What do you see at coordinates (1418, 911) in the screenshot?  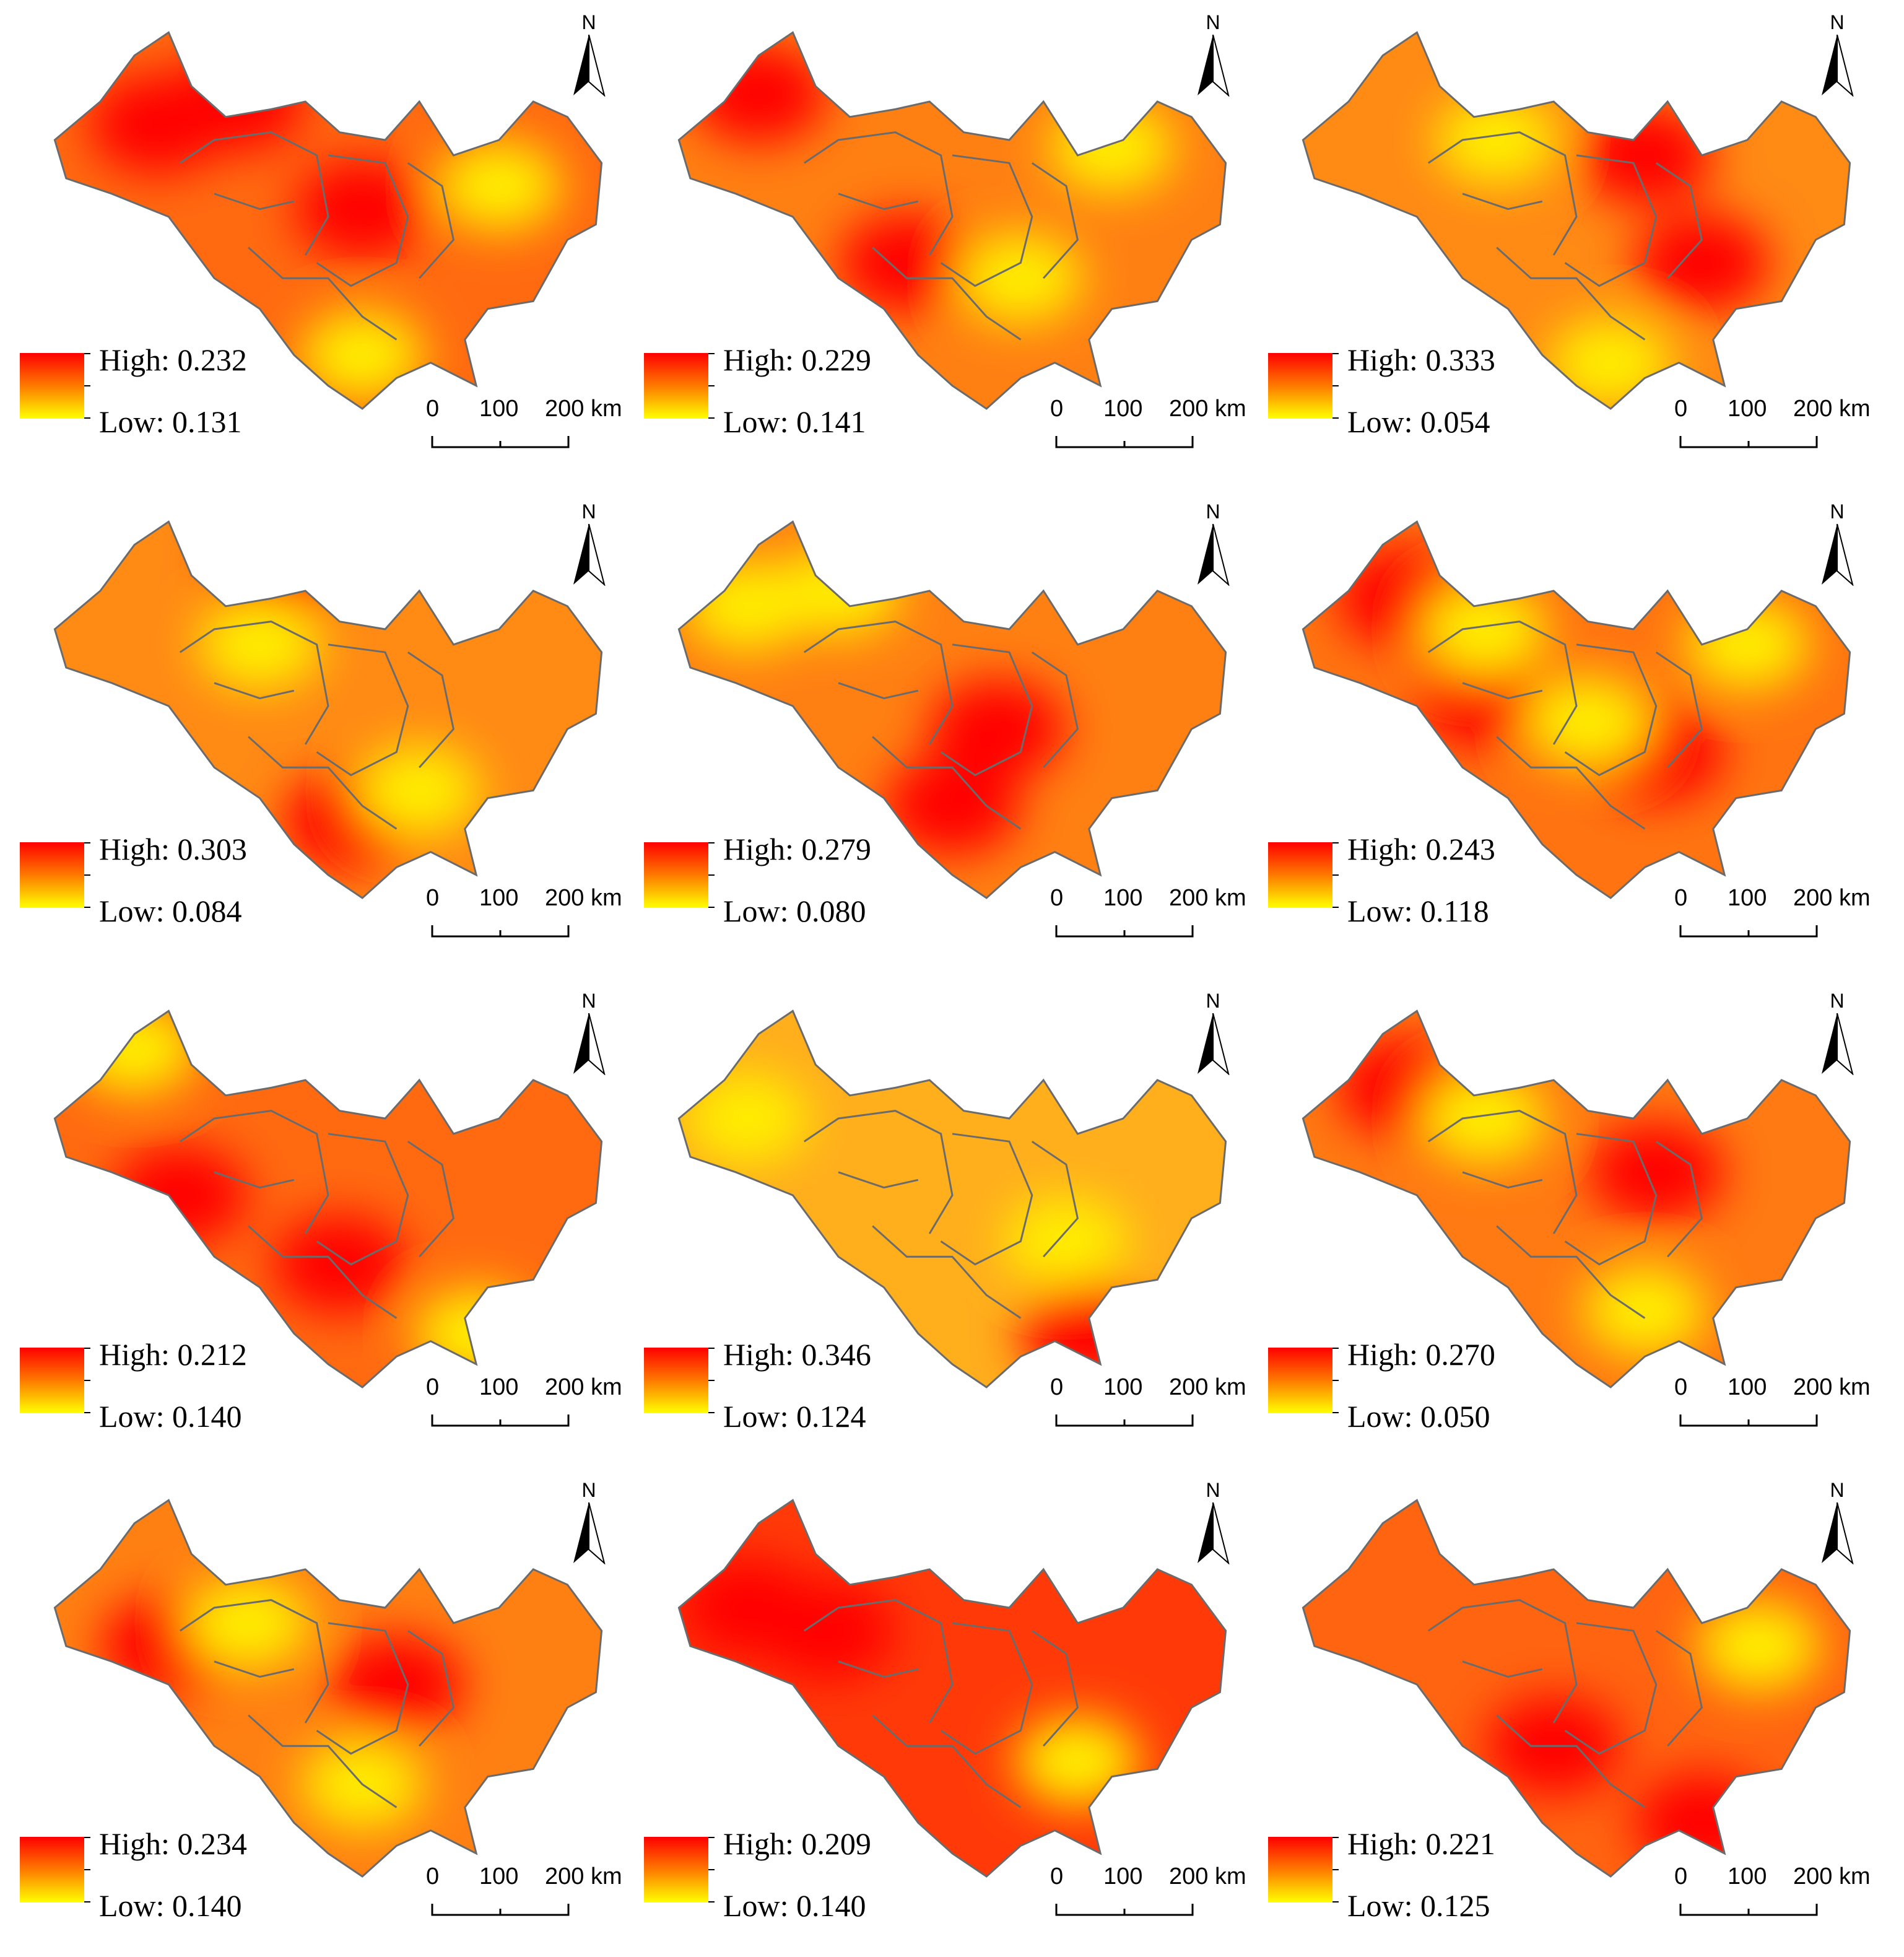 I see `legend-low-label: Low: 0.118` at bounding box center [1418, 911].